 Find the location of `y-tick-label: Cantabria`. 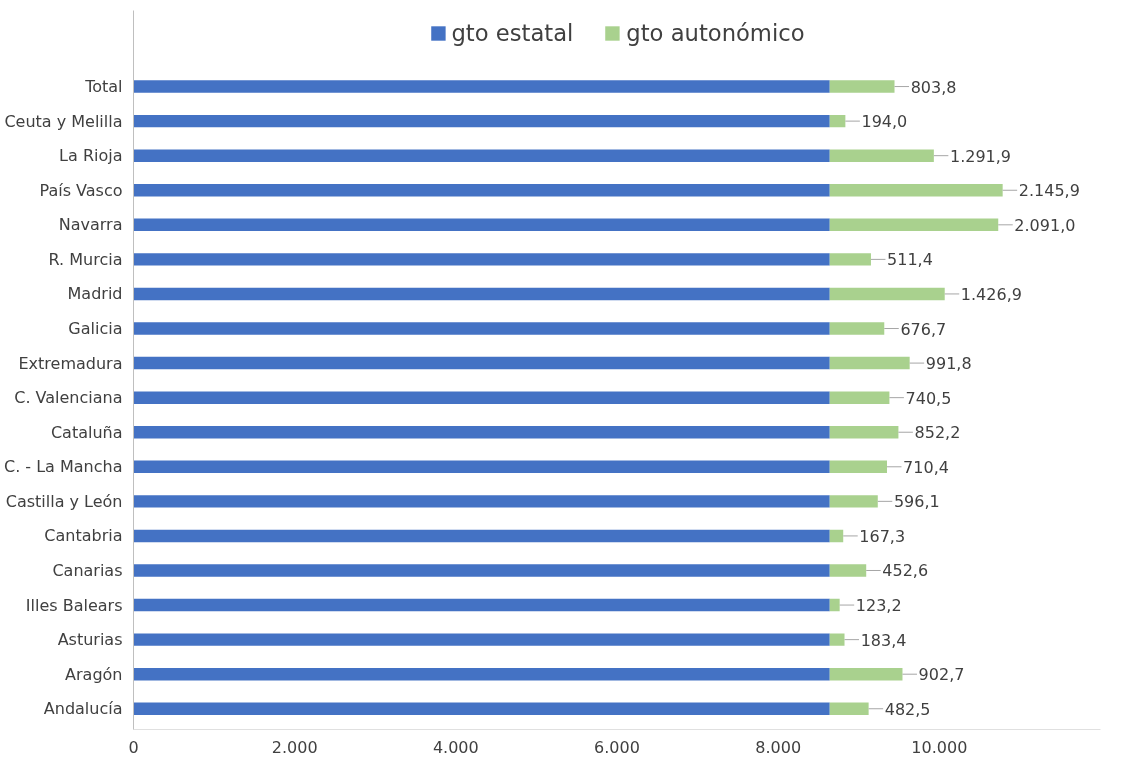

y-tick-label: Cantabria is located at coordinates (83, 536).